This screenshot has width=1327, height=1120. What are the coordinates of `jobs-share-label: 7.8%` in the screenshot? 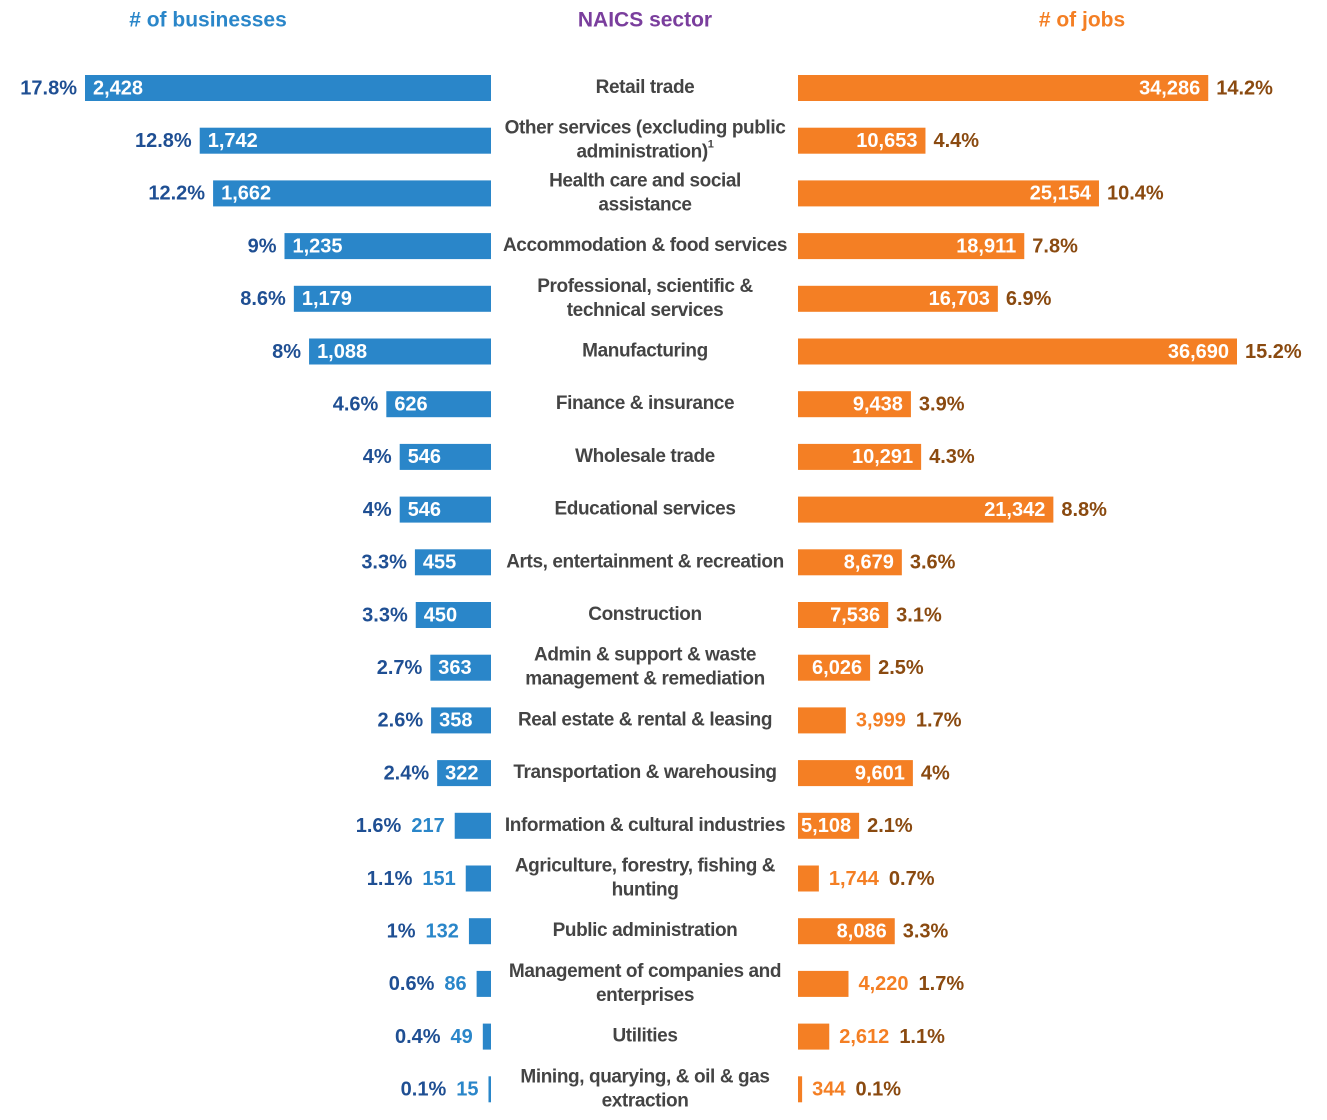 It's located at (1055, 246).